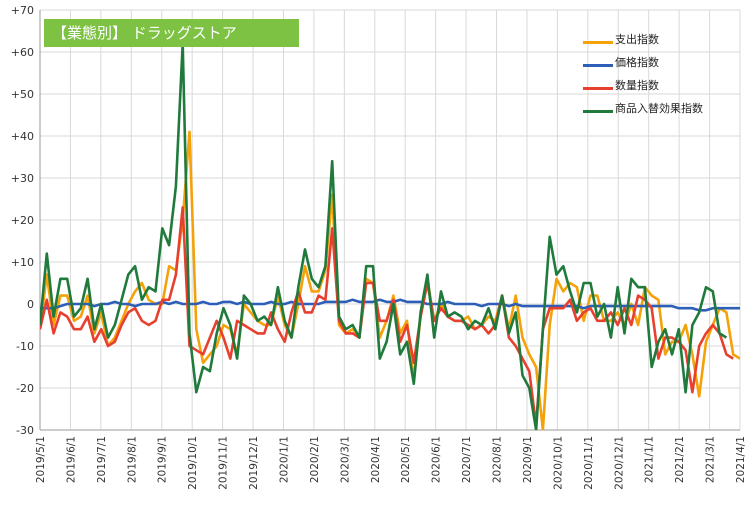  Describe the element at coordinates (558, 463) in the screenshot. I see `x-tick-label: 2020/10/1` at that location.